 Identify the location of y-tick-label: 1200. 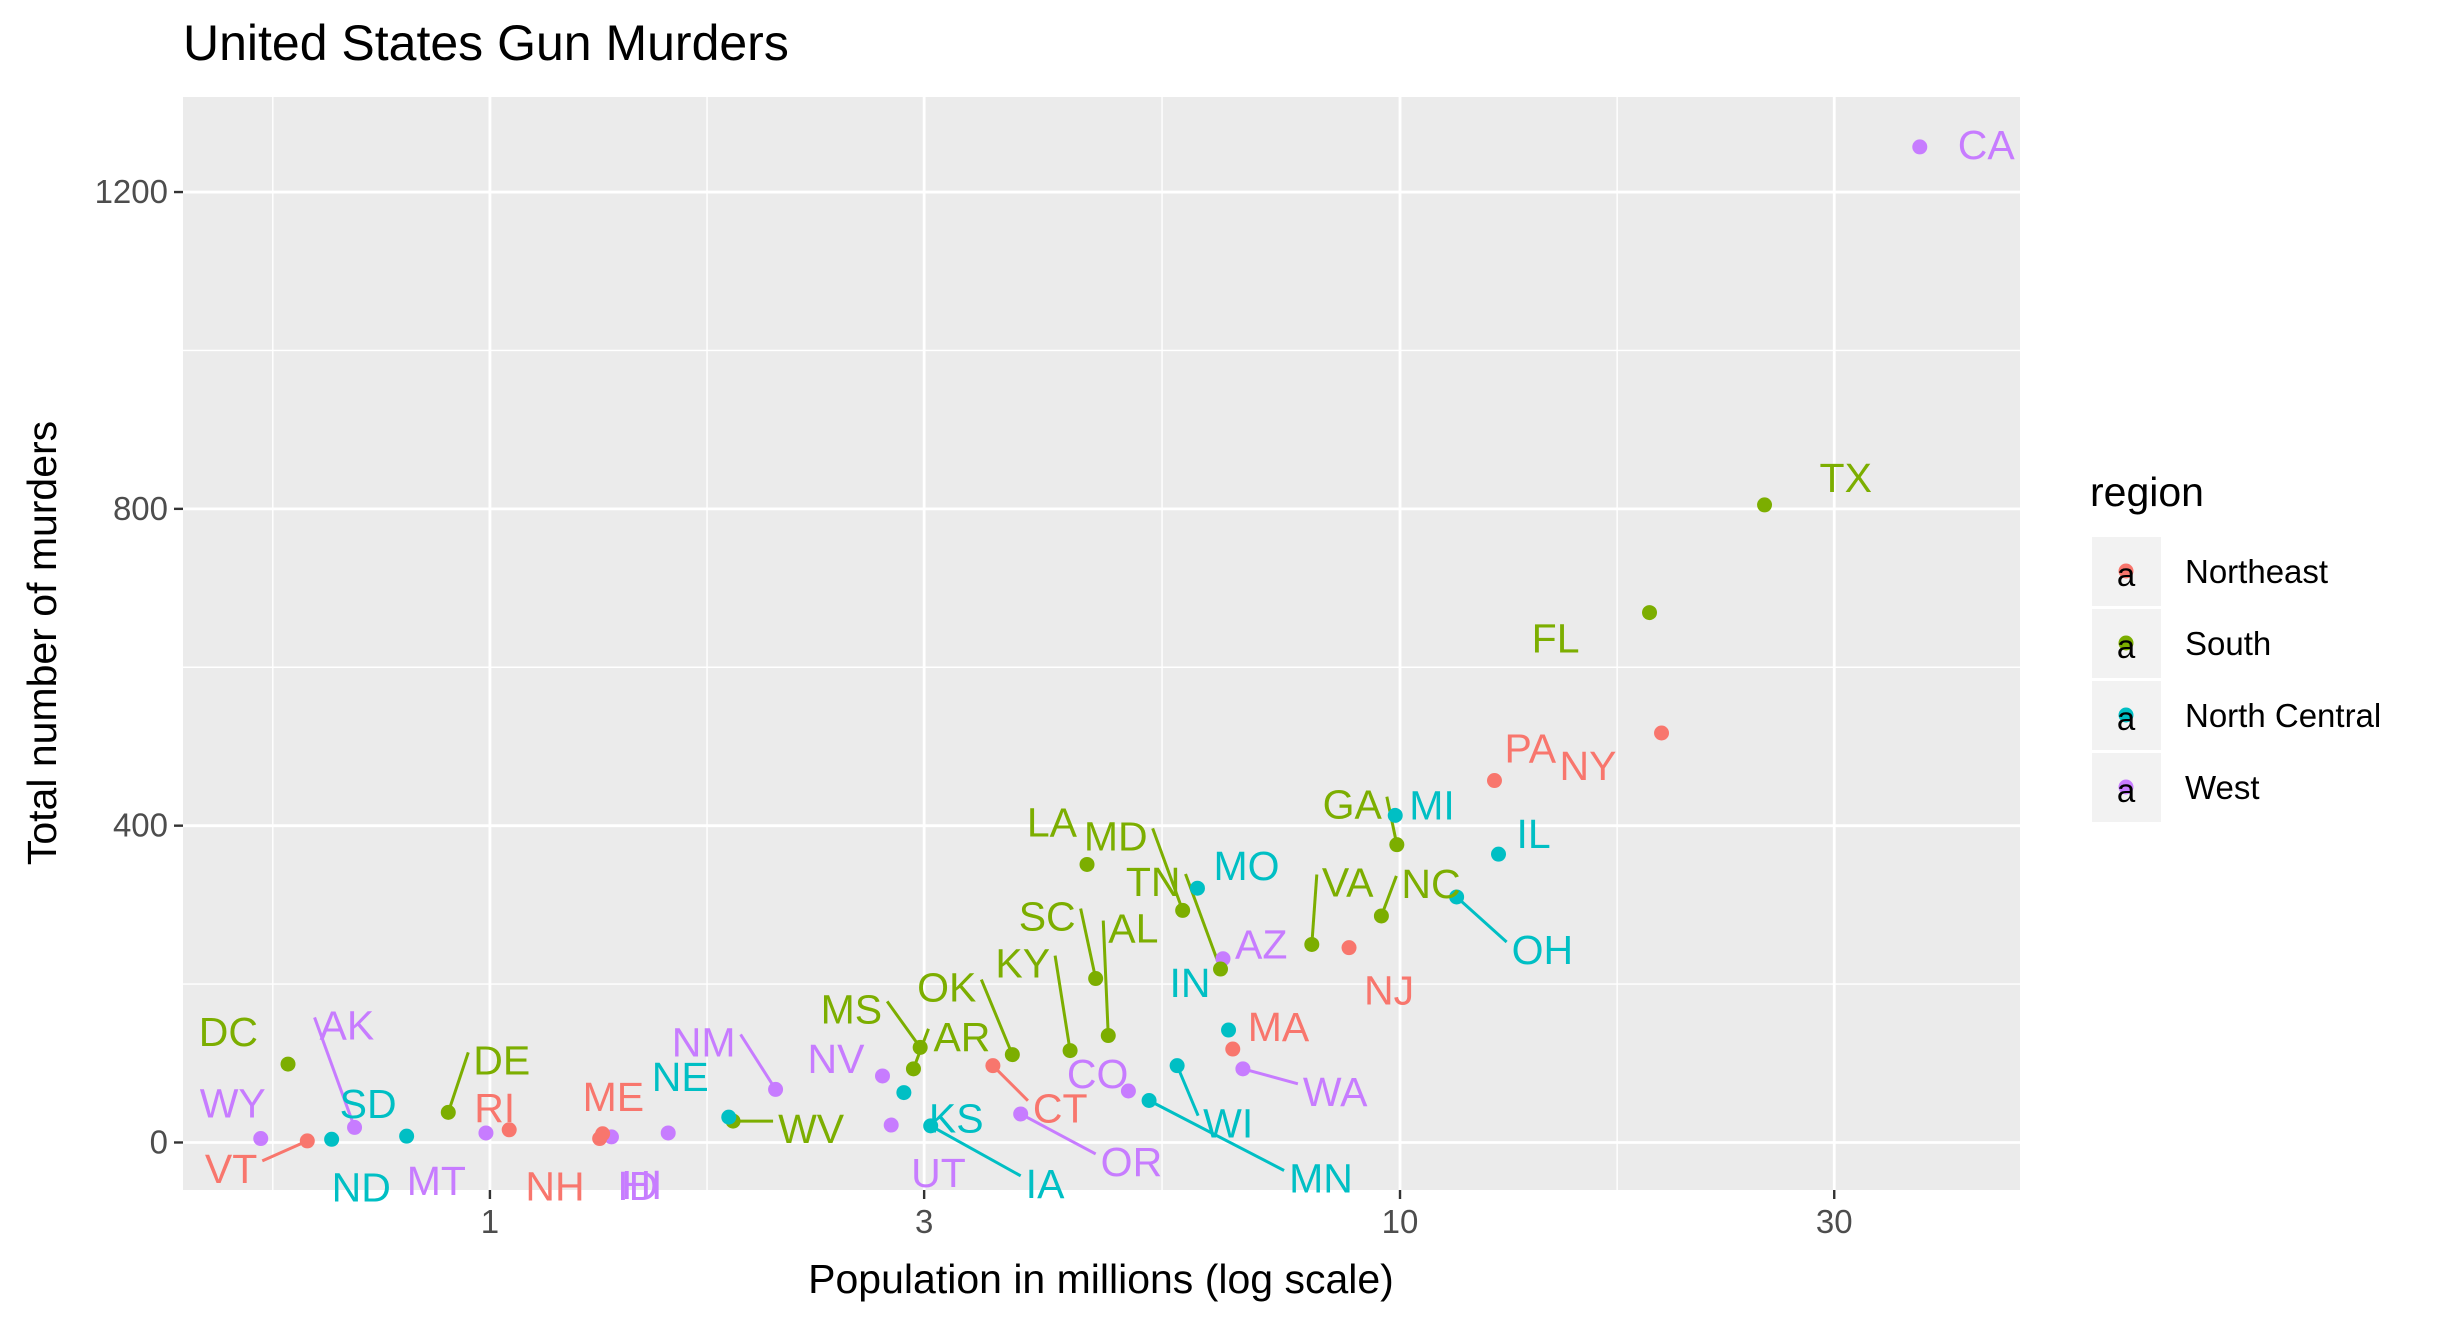
(131, 191).